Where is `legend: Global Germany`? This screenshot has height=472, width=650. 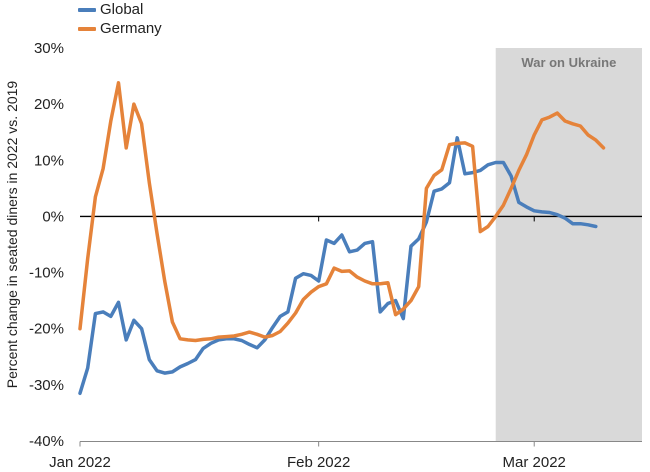
legend: Global Germany is located at coordinates (120, 19).